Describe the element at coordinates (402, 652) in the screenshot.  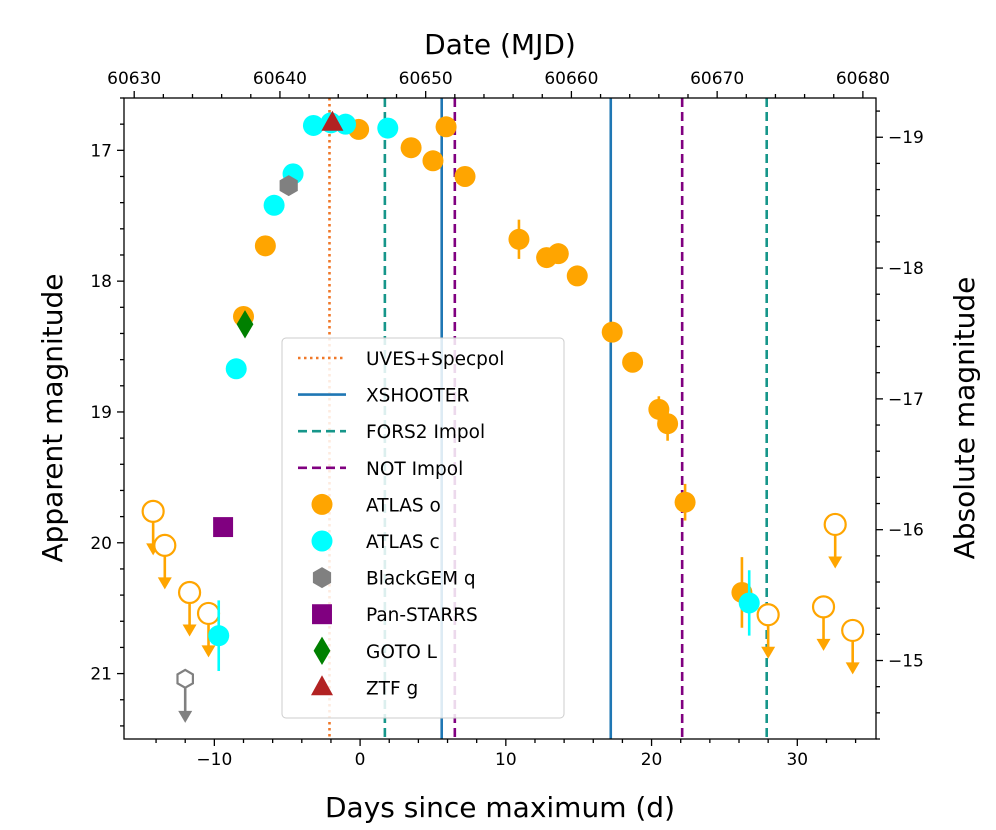
I see `legend-label-goto-l: GOTO L` at that location.